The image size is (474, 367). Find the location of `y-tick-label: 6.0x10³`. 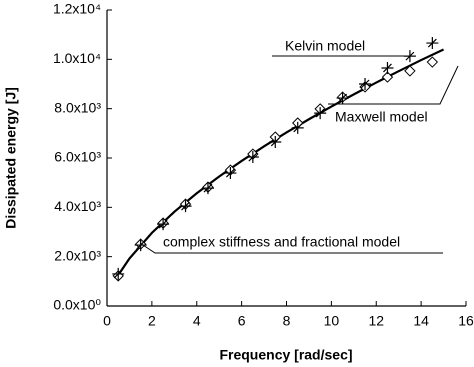

y-tick-label: 6.0x10³ is located at coordinates (77, 157).